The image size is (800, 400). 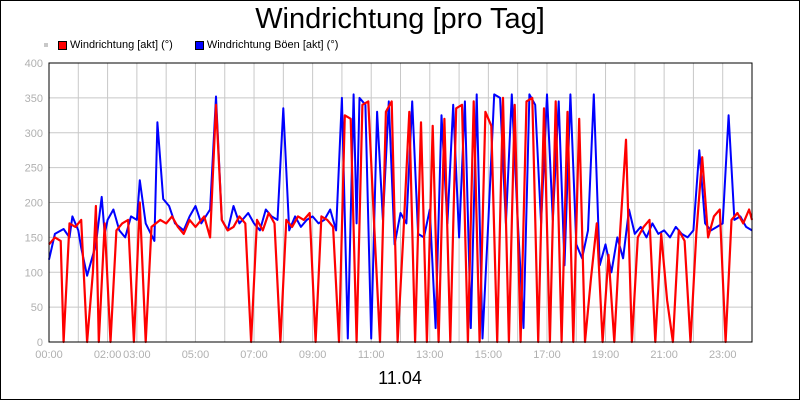 I want to click on x-tick-label: 09:00, so click(x=313, y=355).